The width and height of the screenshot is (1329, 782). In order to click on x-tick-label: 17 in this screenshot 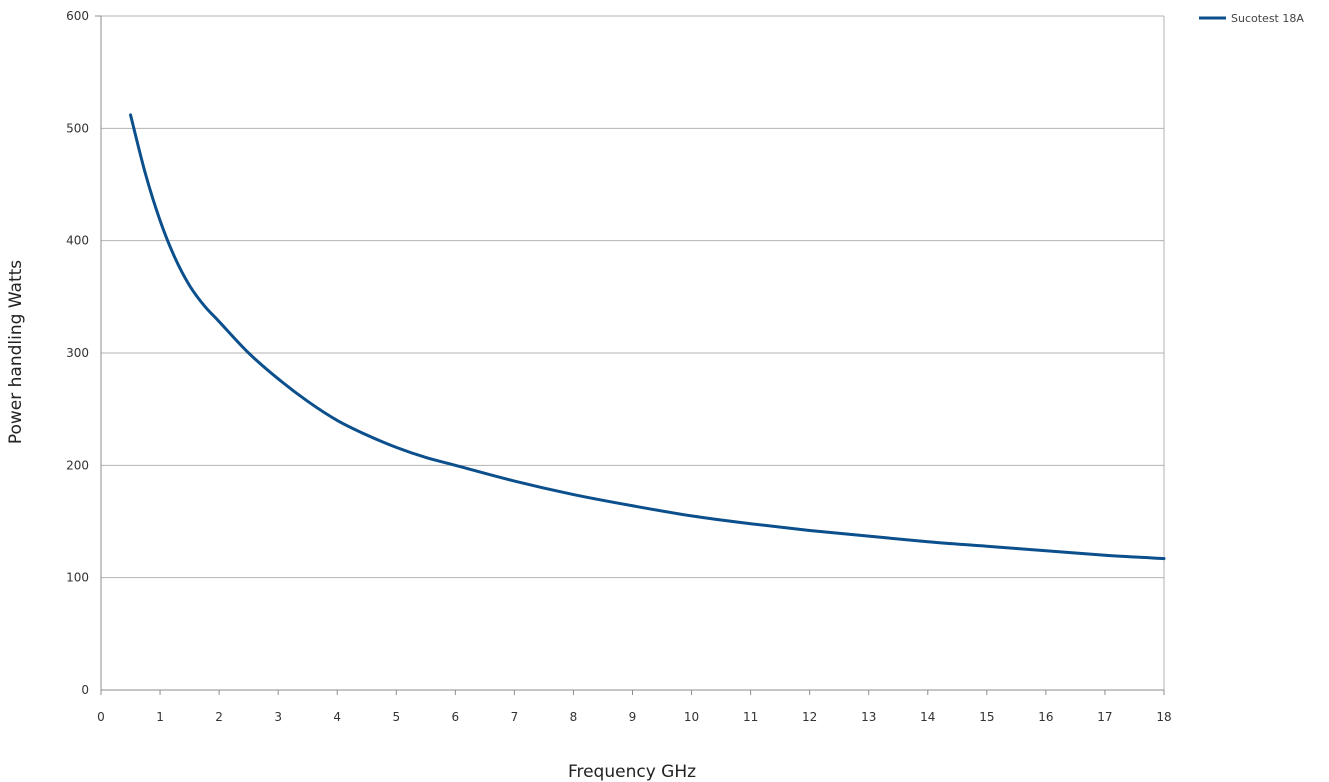, I will do `click(1104, 717)`.